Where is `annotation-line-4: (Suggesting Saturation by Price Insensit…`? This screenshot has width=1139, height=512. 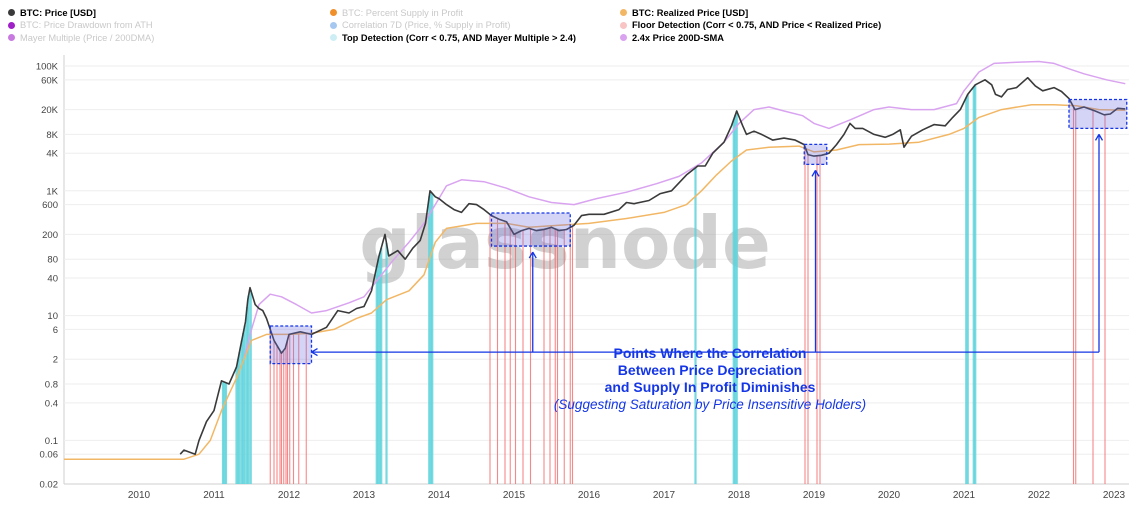
annotation-line-4: (Suggesting Saturation by Price Insensit… is located at coordinates (710, 404).